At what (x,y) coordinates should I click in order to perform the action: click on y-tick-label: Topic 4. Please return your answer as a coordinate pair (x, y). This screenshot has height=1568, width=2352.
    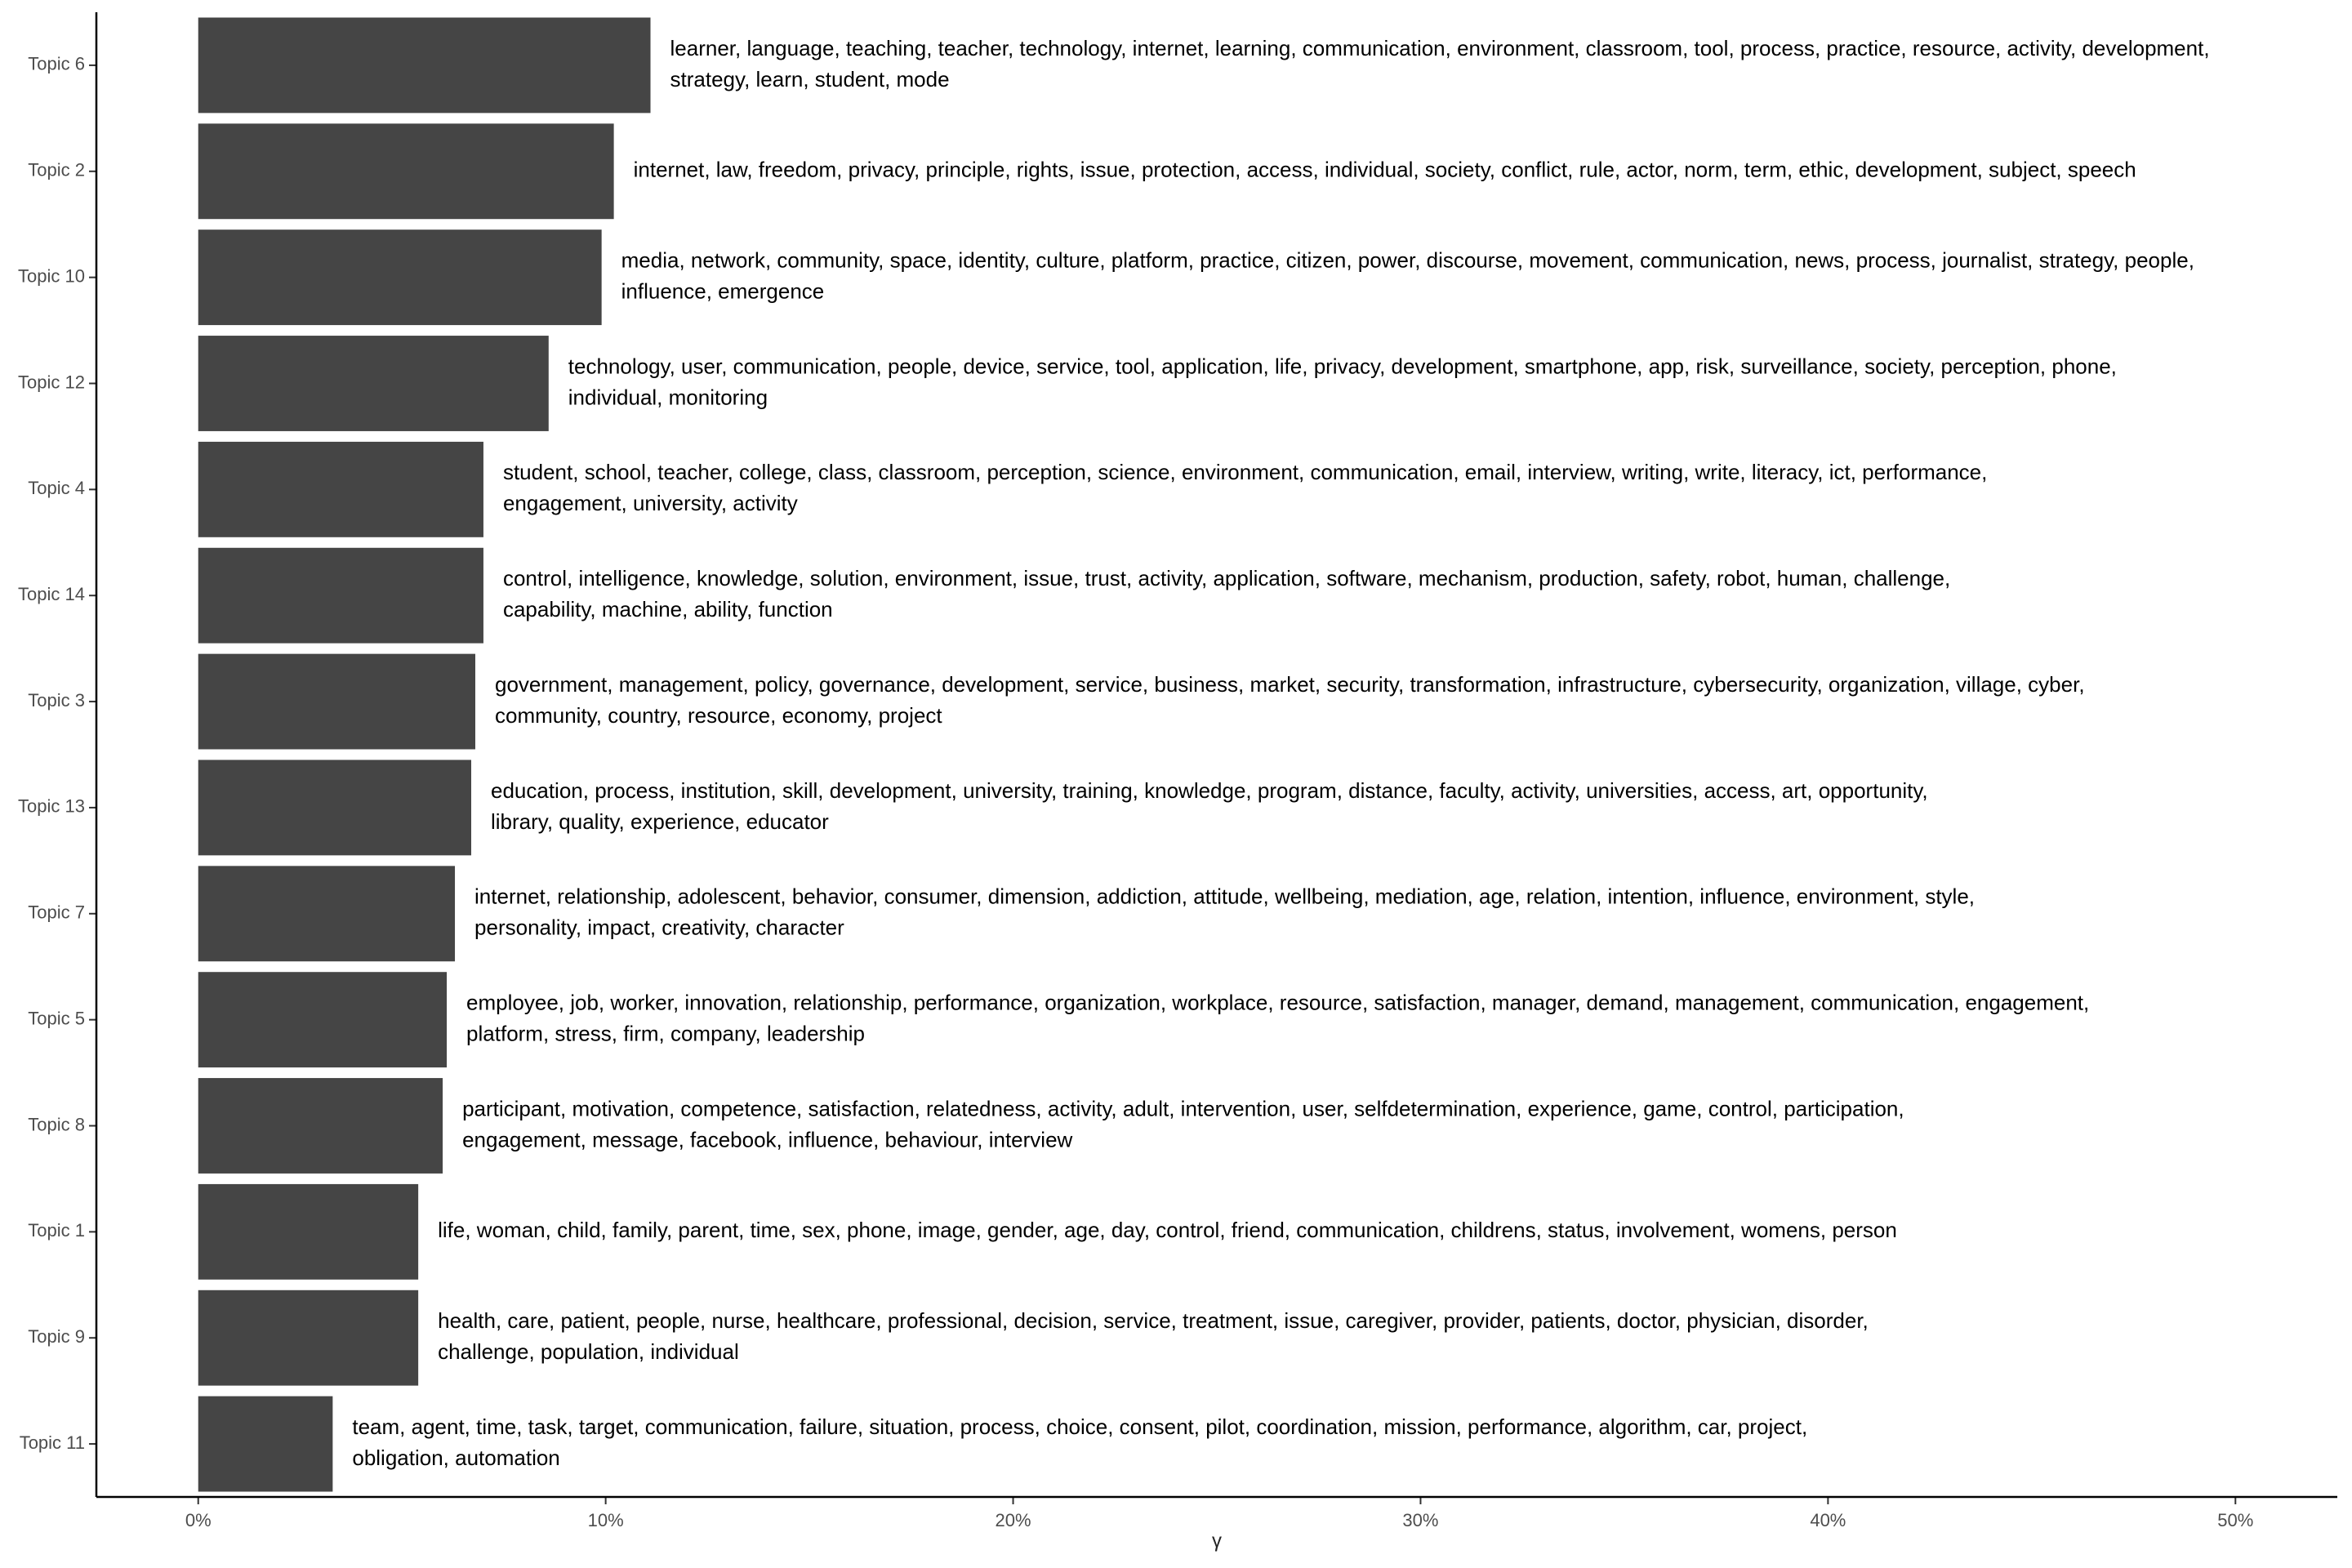
    Looking at the image, I should click on (56, 488).